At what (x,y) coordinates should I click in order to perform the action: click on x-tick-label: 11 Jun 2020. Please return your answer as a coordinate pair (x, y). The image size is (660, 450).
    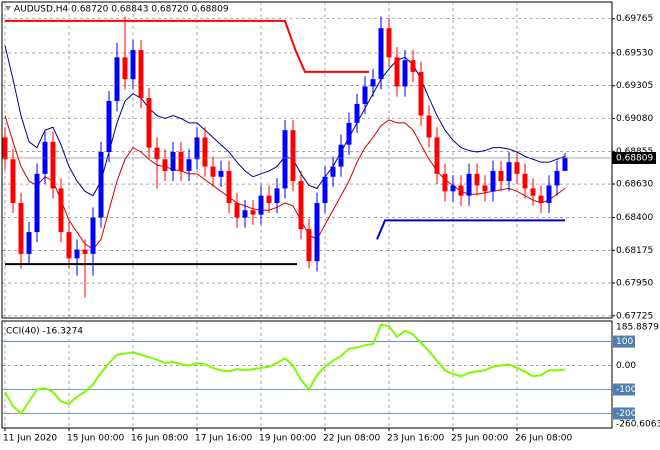
    Looking at the image, I should click on (30, 439).